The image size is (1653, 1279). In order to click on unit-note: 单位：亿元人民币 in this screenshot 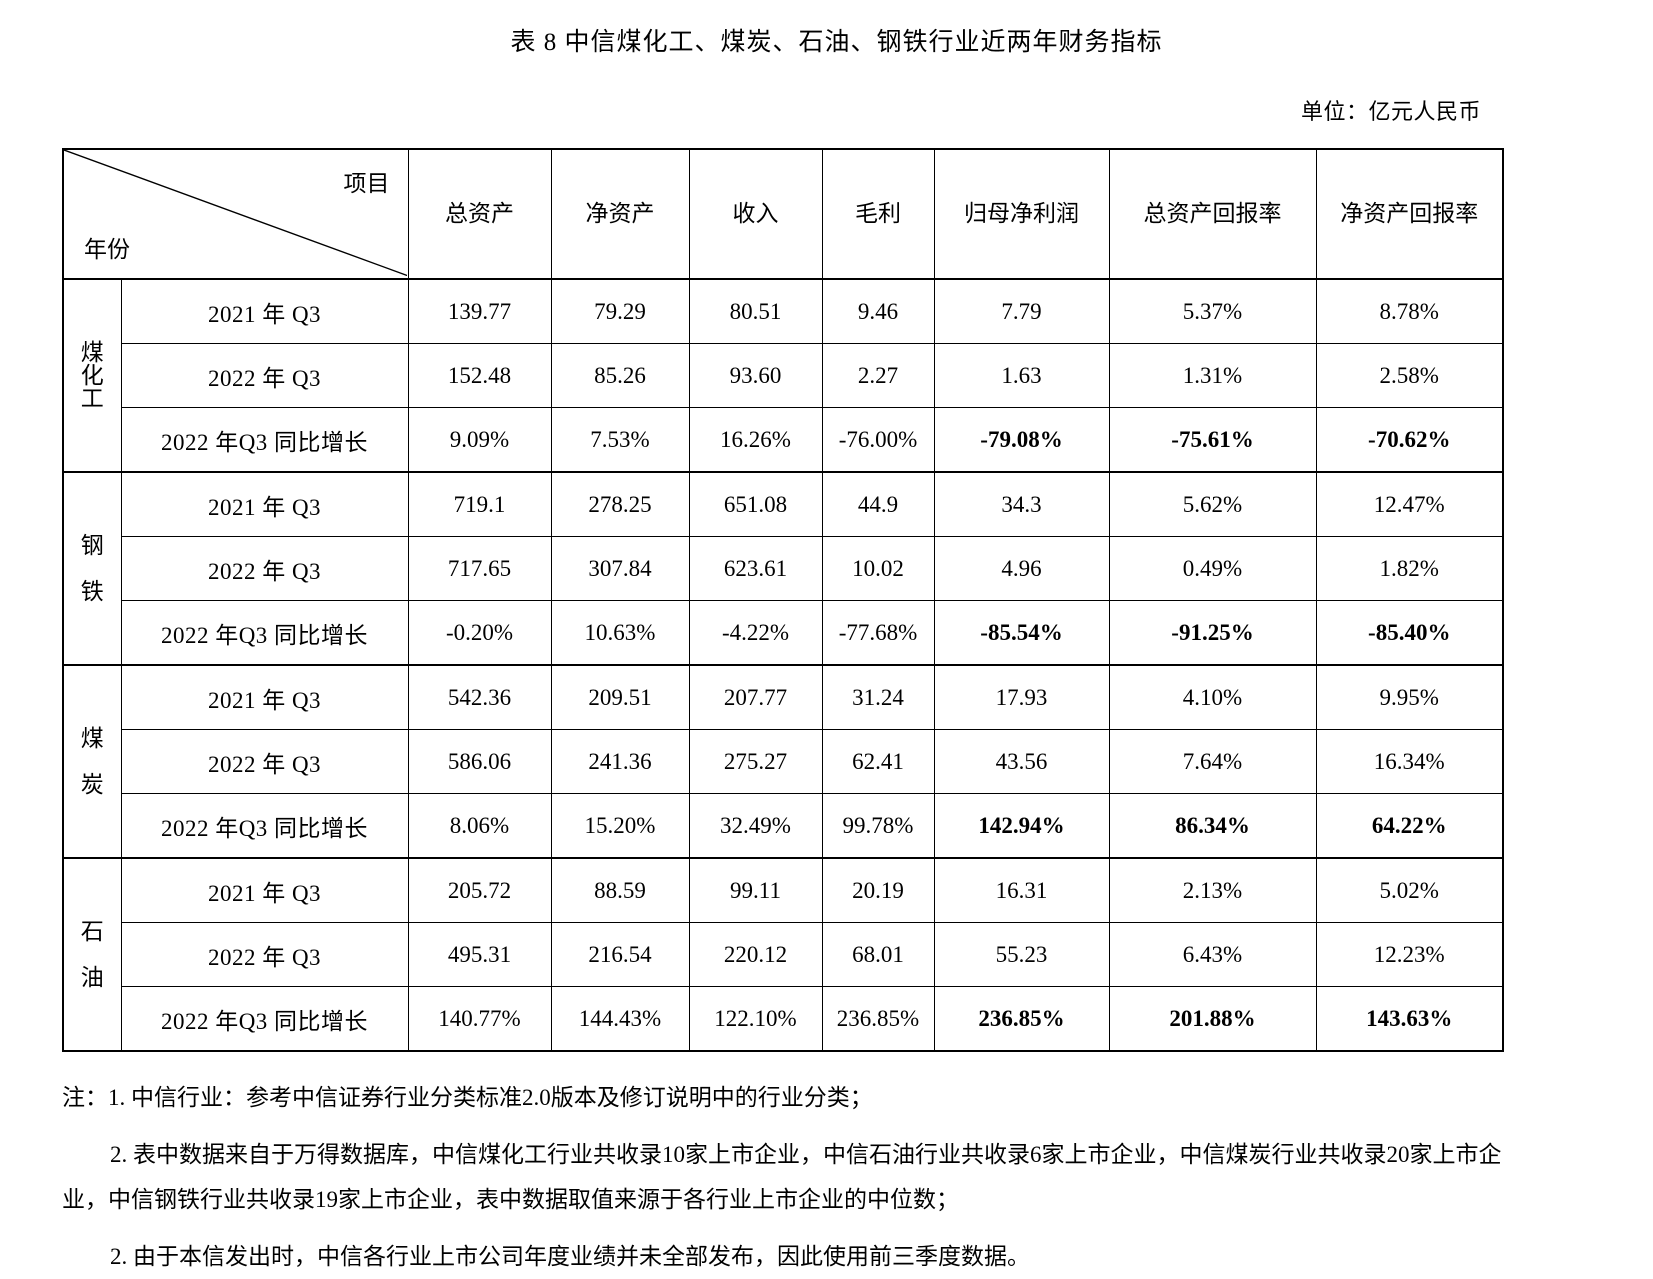, I will do `click(1390, 111)`.